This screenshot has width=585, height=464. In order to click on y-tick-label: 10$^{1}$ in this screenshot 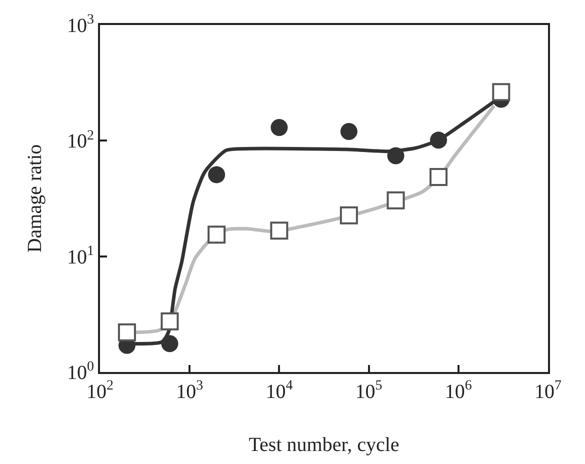, I will do `click(80, 256)`.